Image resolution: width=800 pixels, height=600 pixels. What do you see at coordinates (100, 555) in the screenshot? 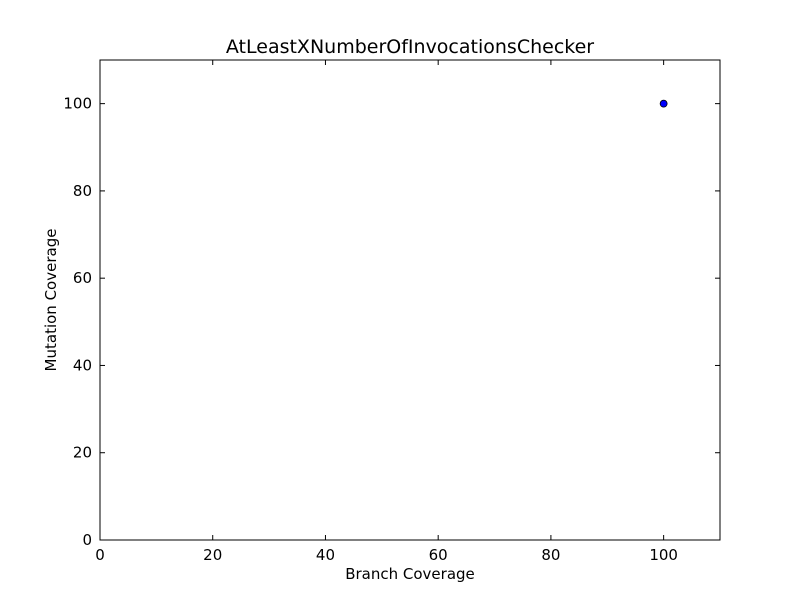
I see `x-tick-label: 0` at bounding box center [100, 555].